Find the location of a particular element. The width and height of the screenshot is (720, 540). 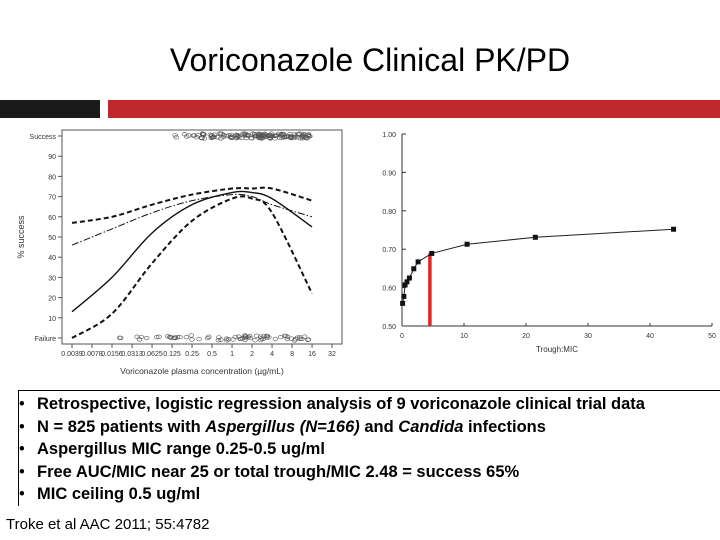

bullet-text: MIC ceiling 0.5 ug/ml is located at coordinates (118, 494).